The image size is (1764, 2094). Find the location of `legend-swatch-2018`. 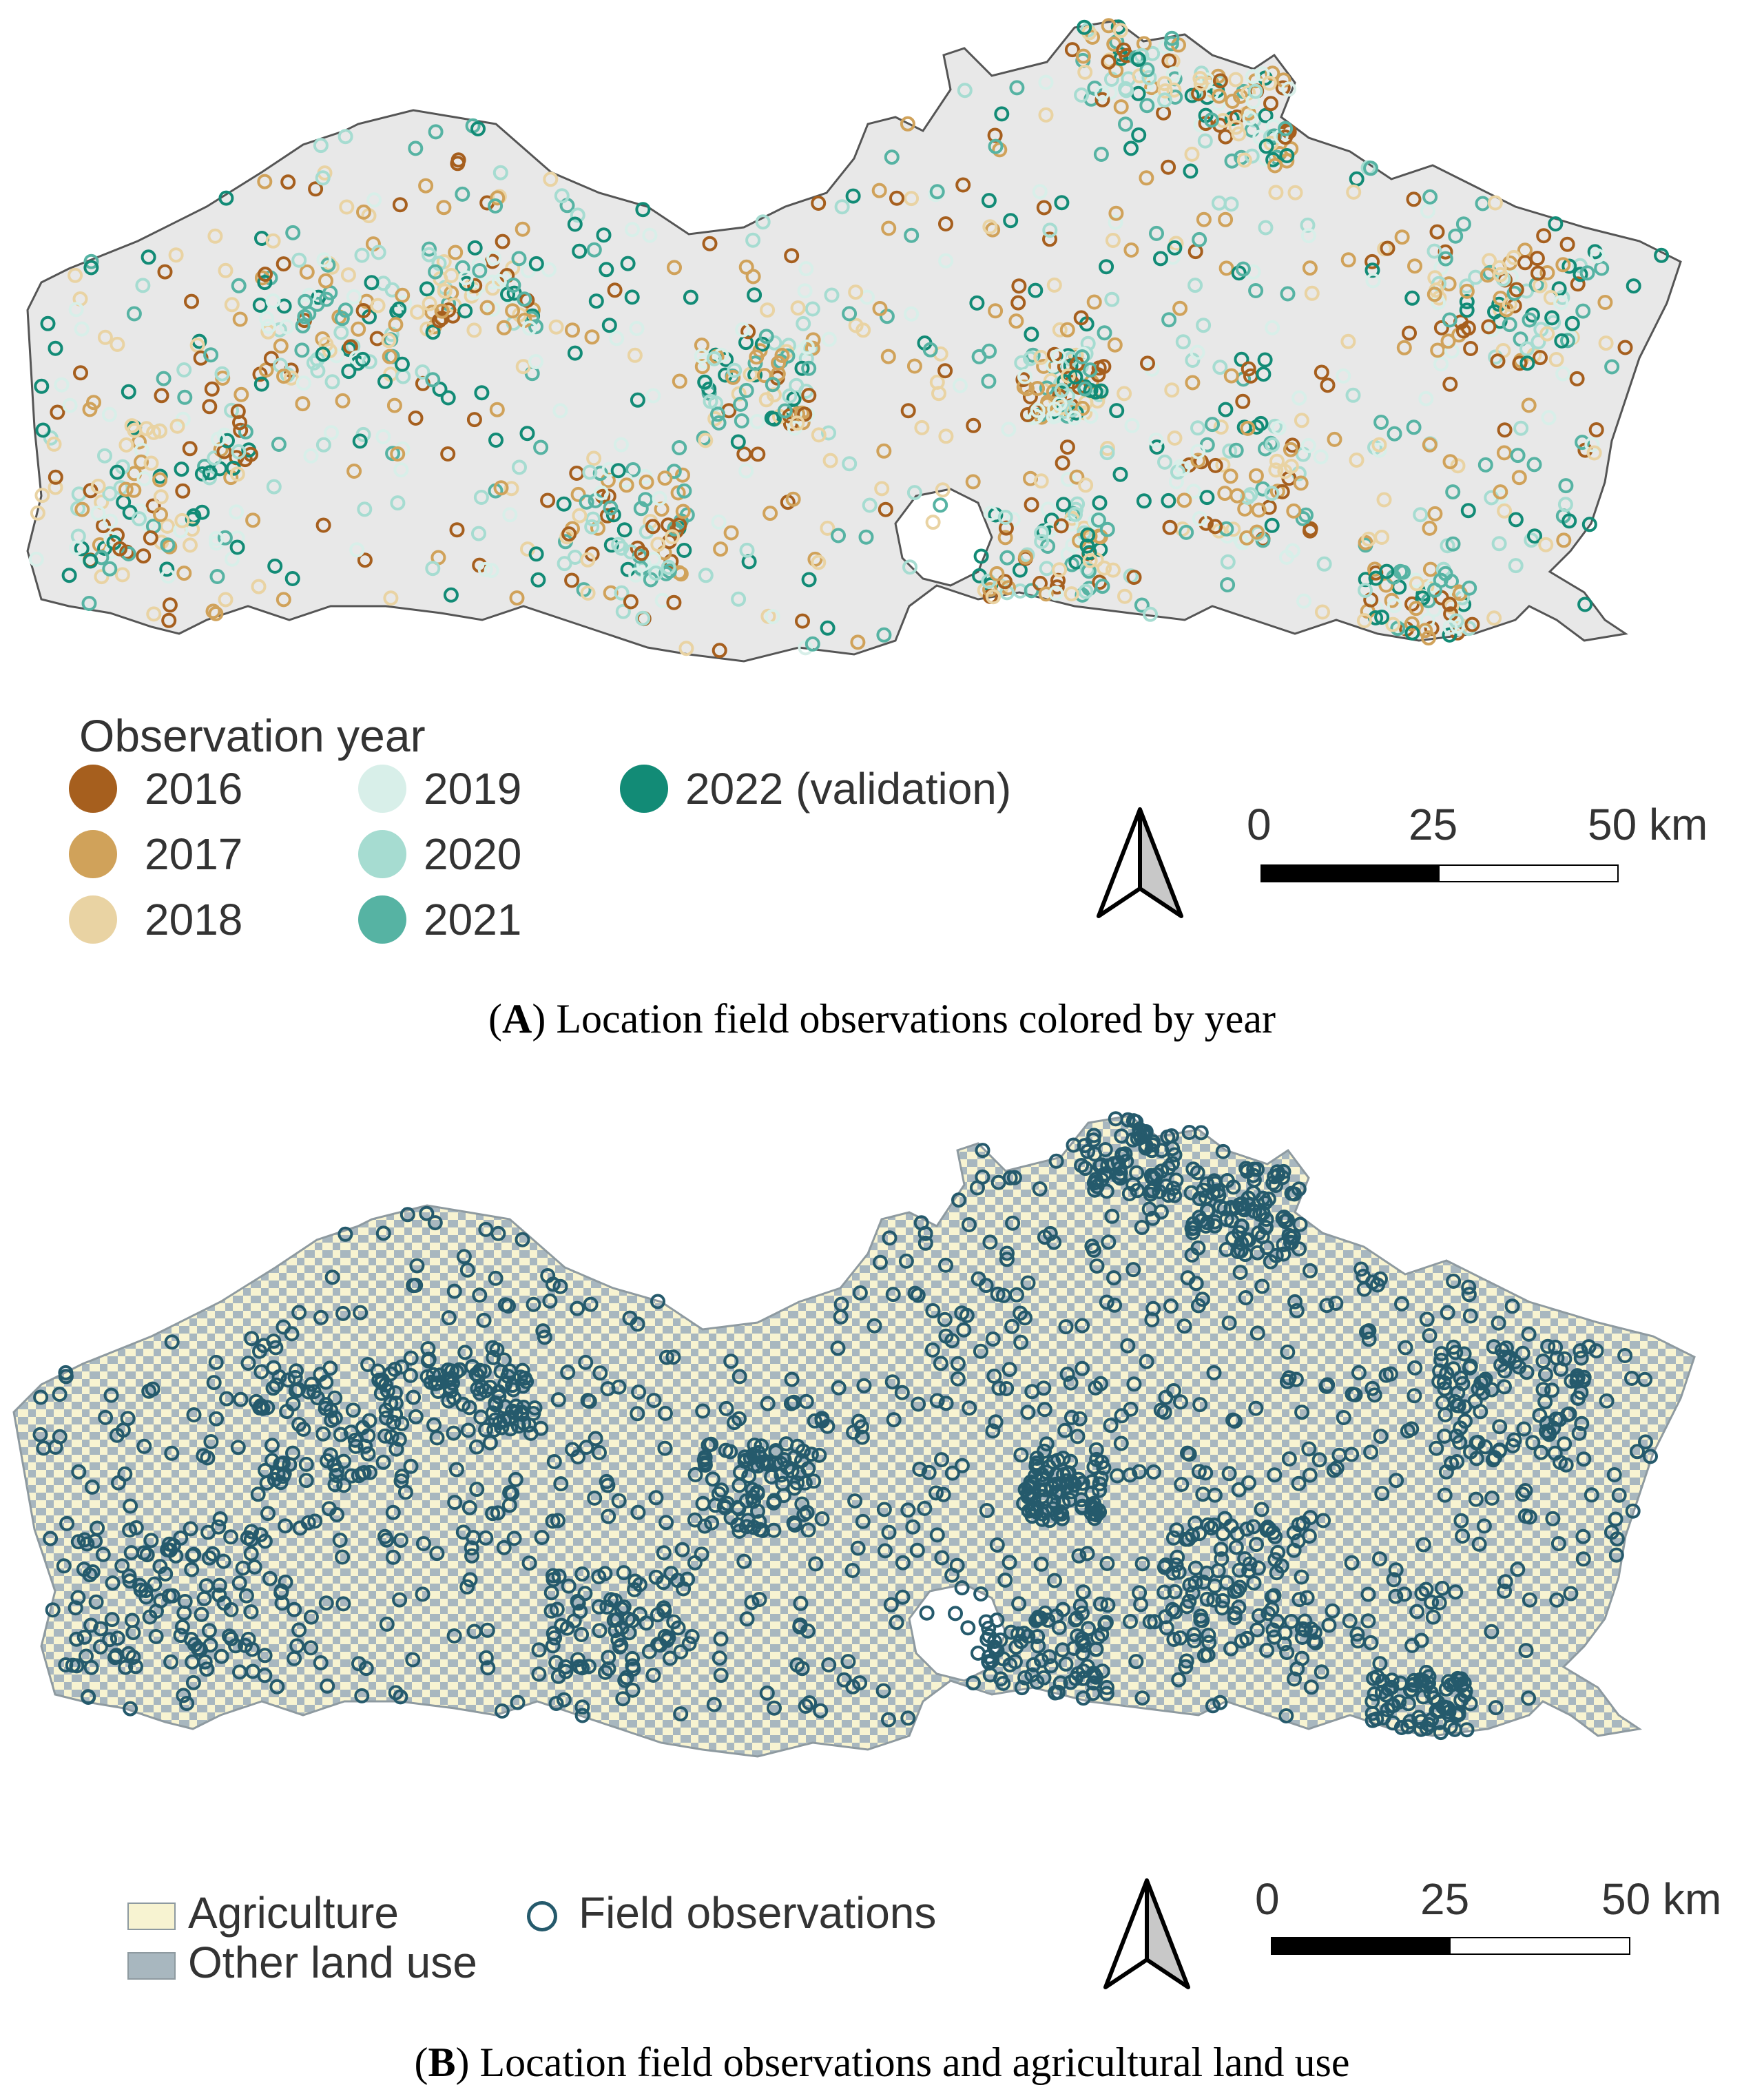

legend-swatch-2018 is located at coordinates (93, 919).